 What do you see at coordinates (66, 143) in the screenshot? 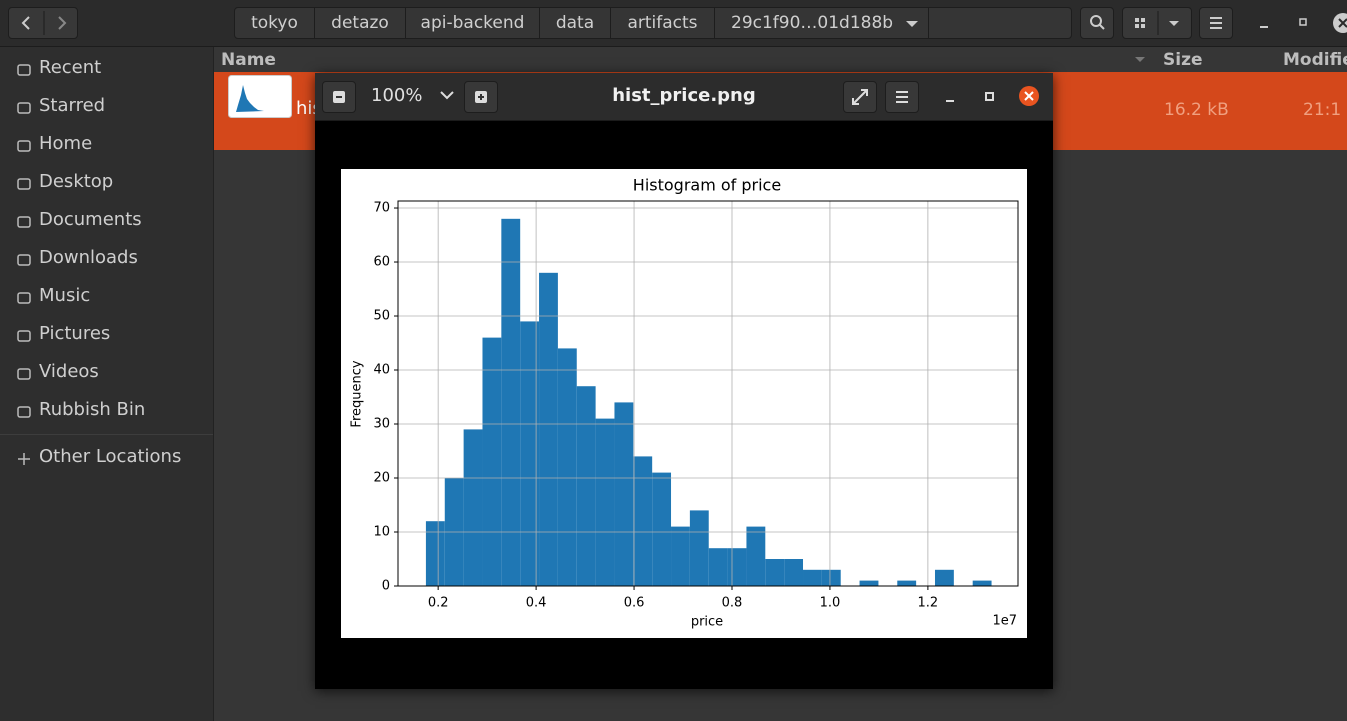
I see `sidebar-item: Home` at bounding box center [66, 143].